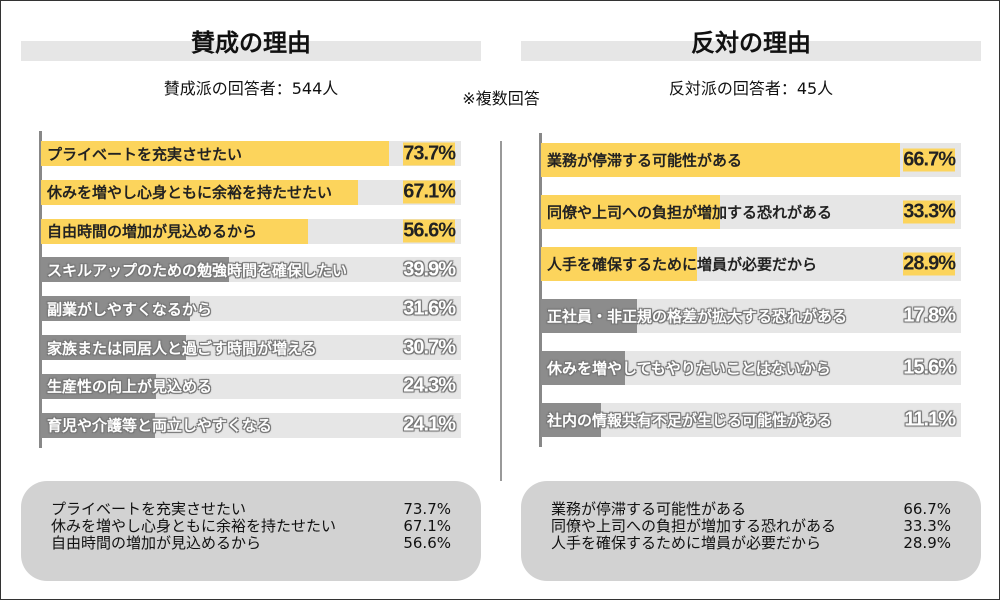 The height and width of the screenshot is (600, 1000). What do you see at coordinates (190, 192) in the screenshot?
I see `pro-bar-label: 休みを増やし心身ともに余裕を持たせたい` at bounding box center [190, 192].